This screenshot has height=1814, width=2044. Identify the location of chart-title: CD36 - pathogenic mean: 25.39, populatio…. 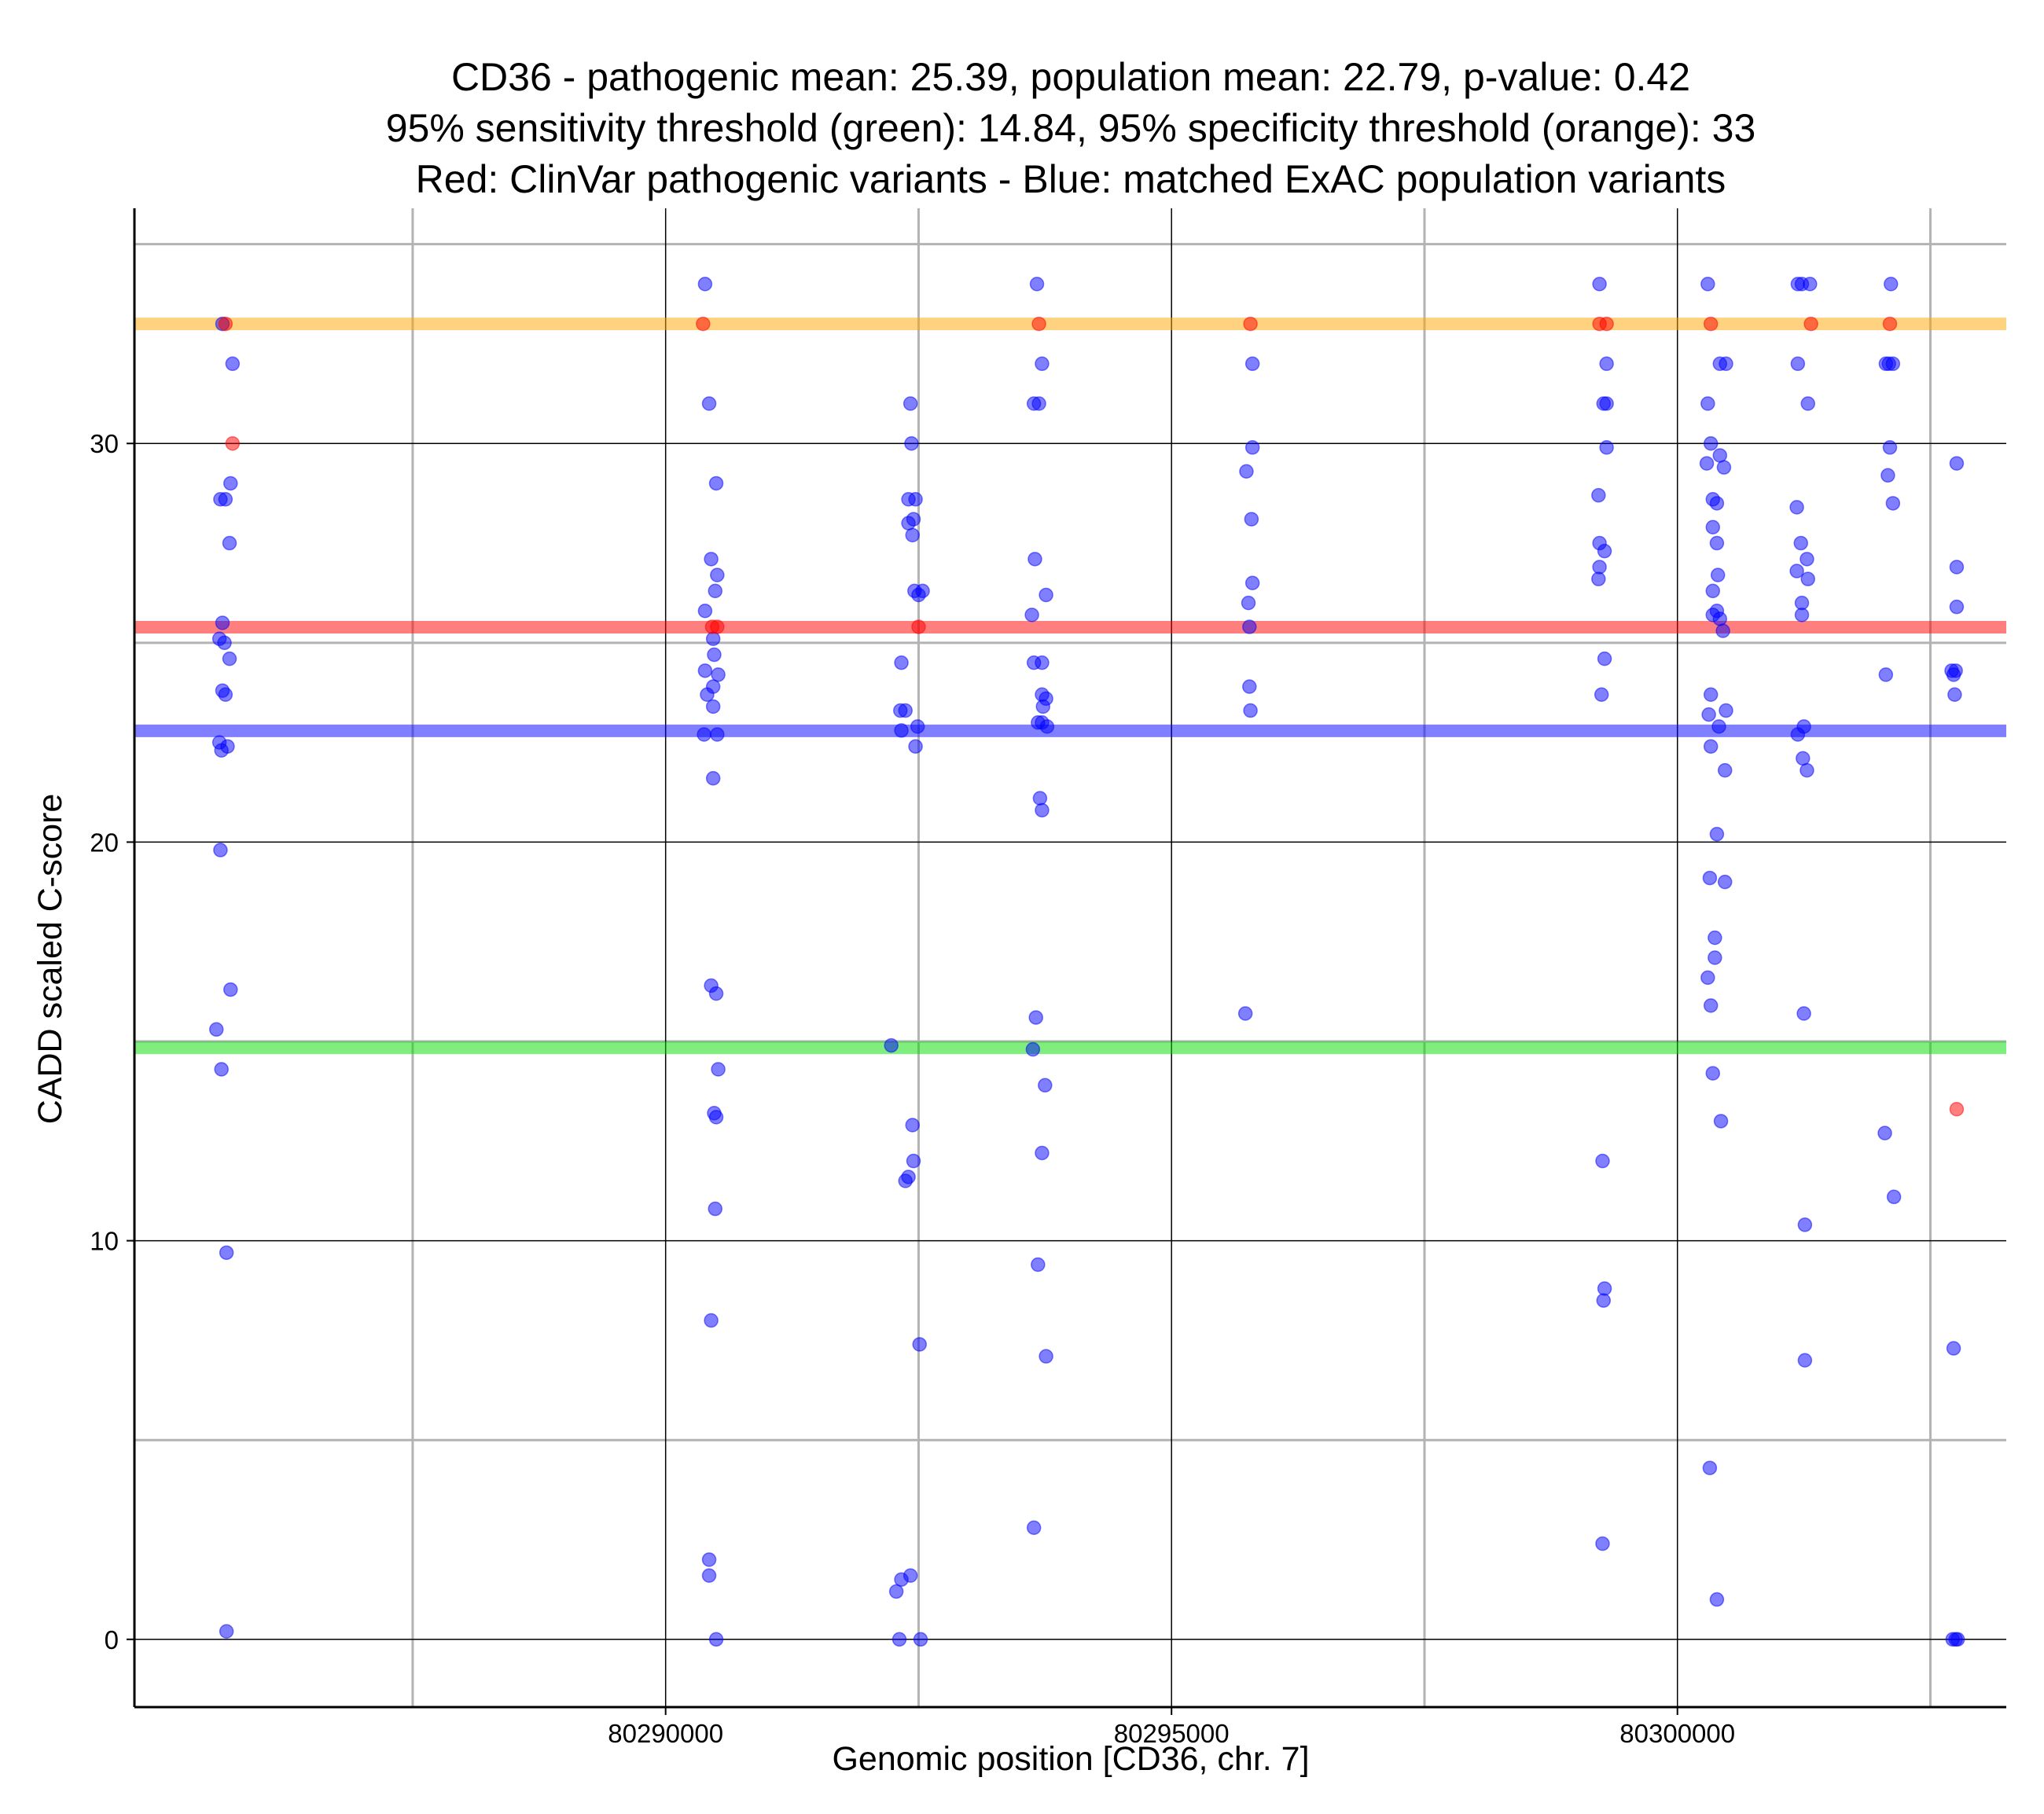
(1071, 128).